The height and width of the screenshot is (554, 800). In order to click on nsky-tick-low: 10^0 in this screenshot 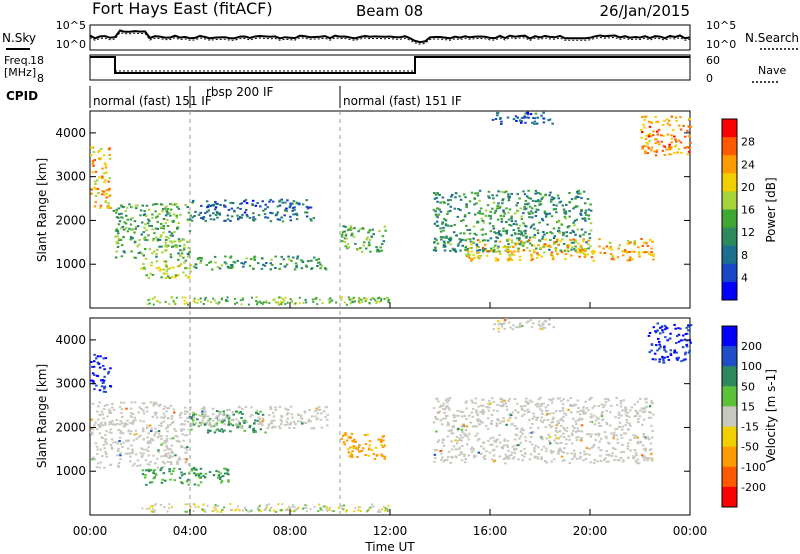, I will do `click(71, 44)`.